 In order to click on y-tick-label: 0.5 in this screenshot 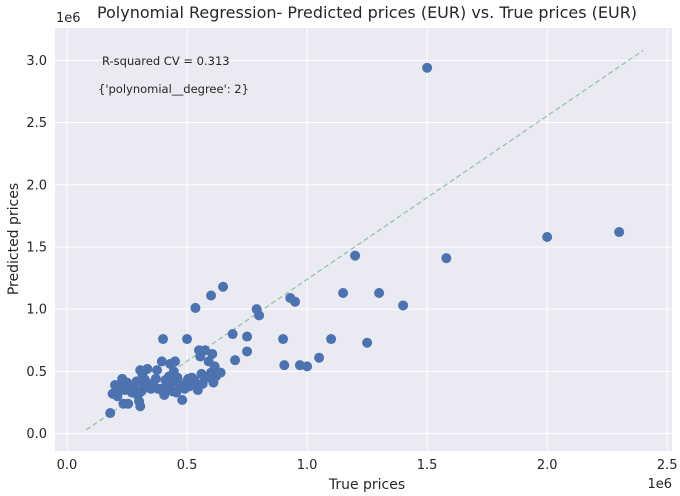, I will do `click(36, 372)`.